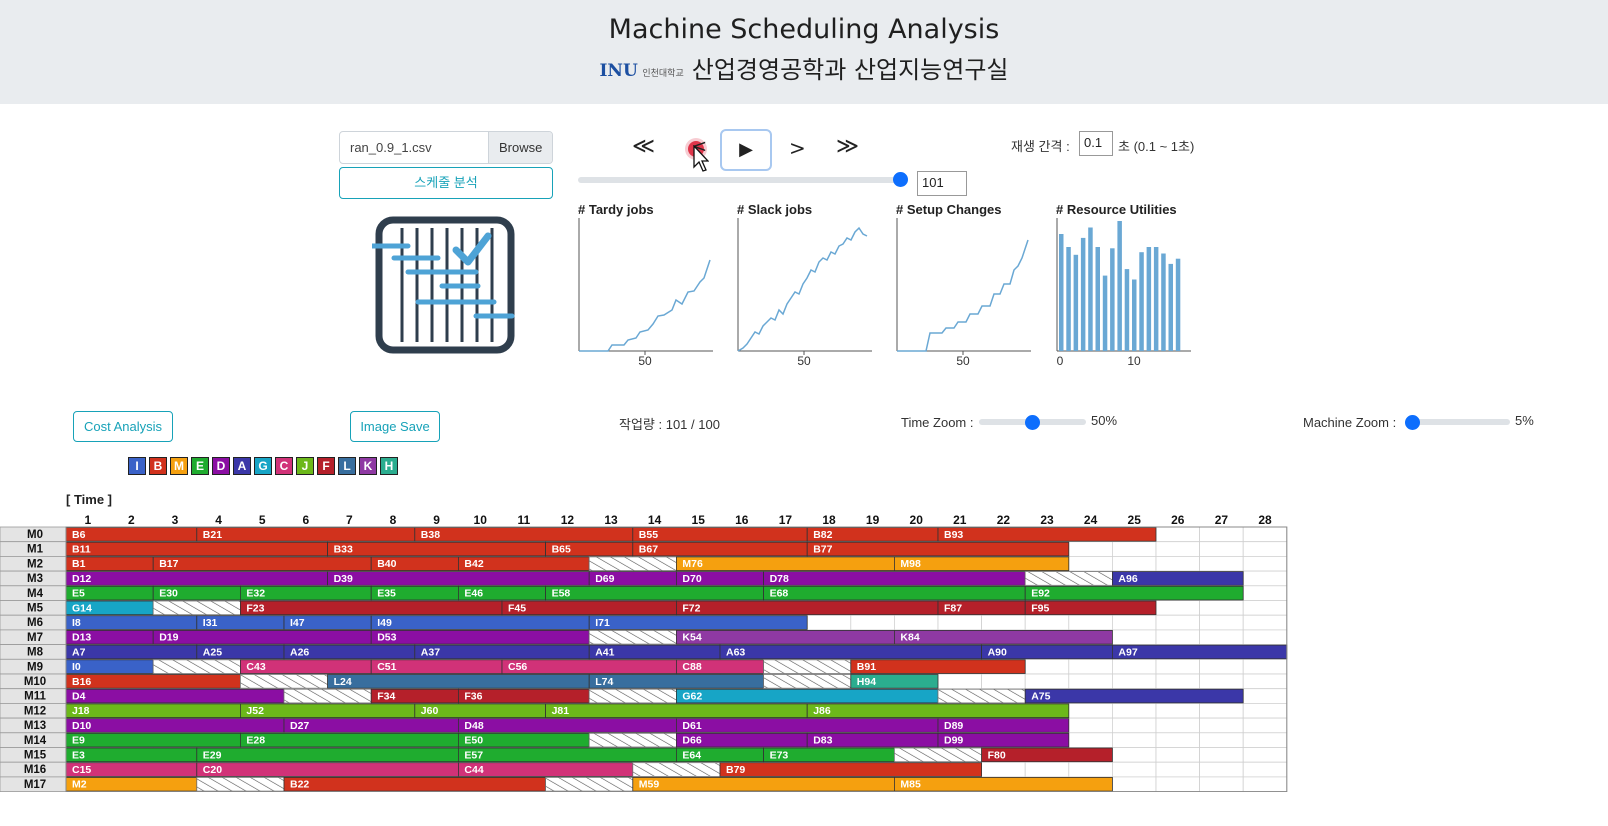  I want to click on step-slider-thumb, so click(900, 179).